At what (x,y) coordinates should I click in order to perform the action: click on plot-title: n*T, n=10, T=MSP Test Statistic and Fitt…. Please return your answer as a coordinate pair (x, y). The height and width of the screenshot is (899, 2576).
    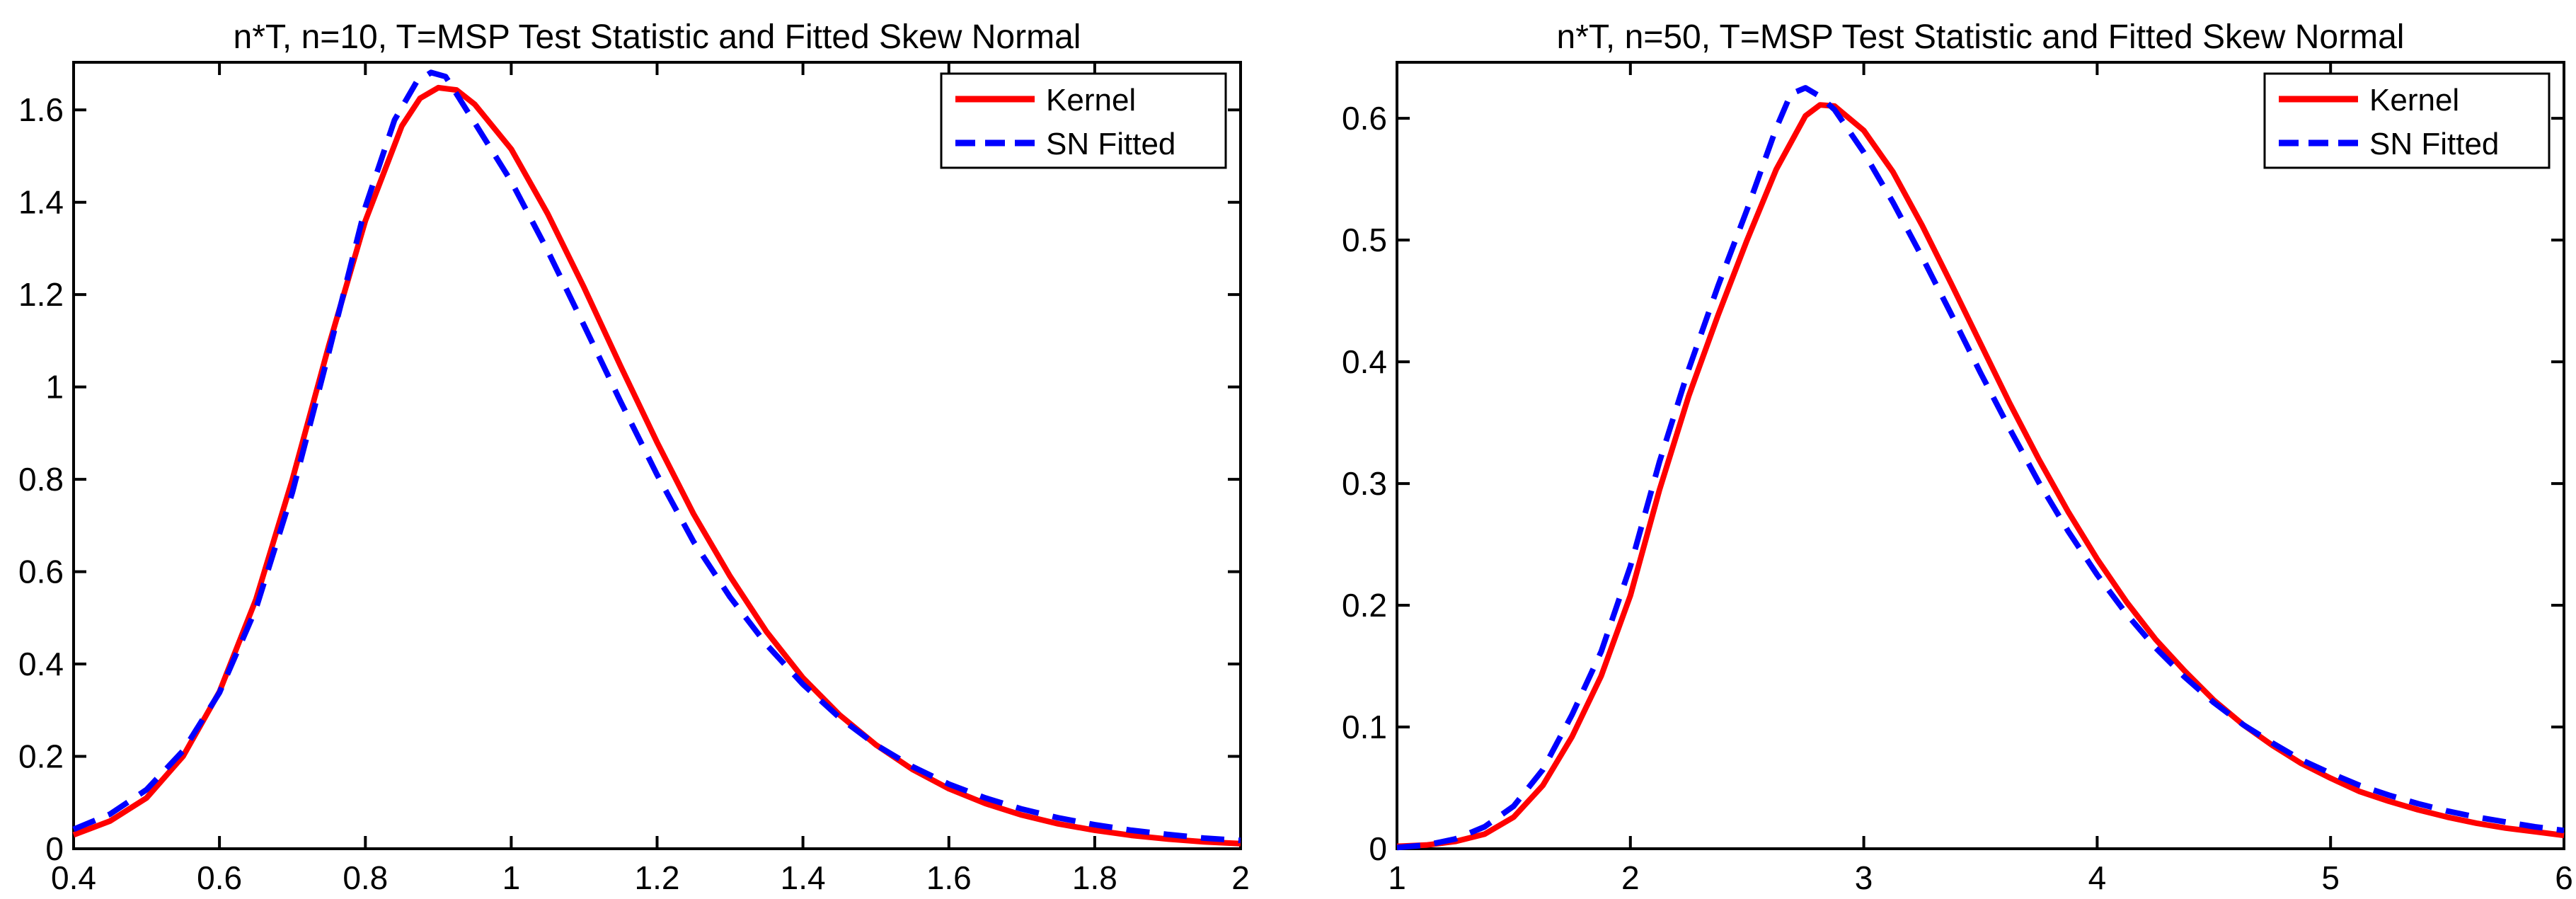
    Looking at the image, I should click on (657, 37).